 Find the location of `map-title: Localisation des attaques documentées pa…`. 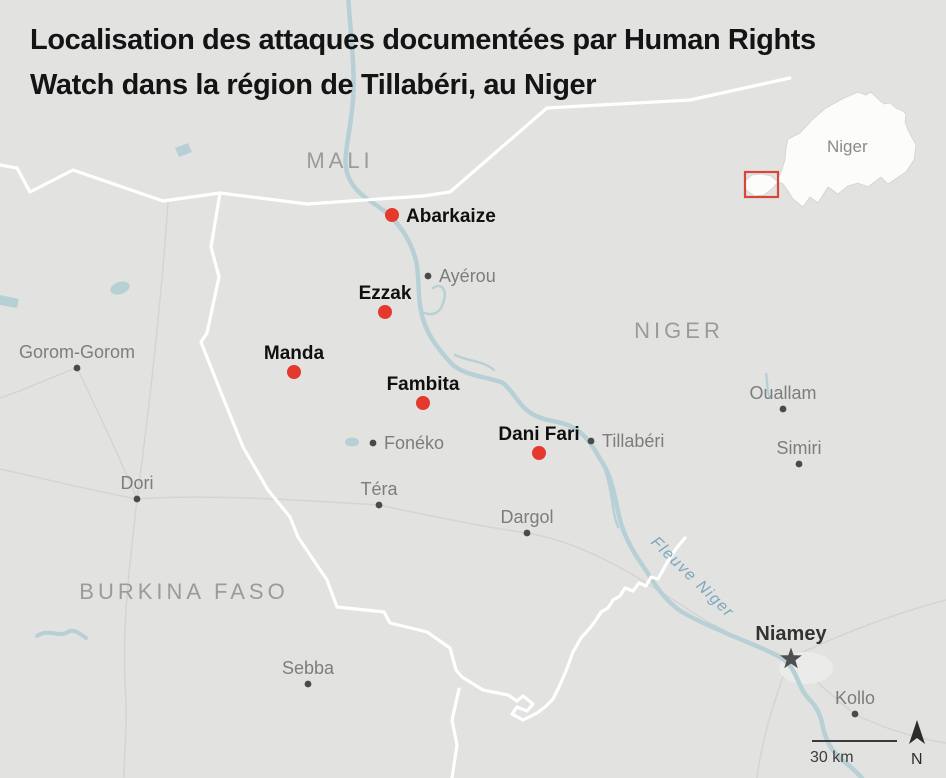

map-title: Localisation des attaques documentées pa… is located at coordinates (423, 63).